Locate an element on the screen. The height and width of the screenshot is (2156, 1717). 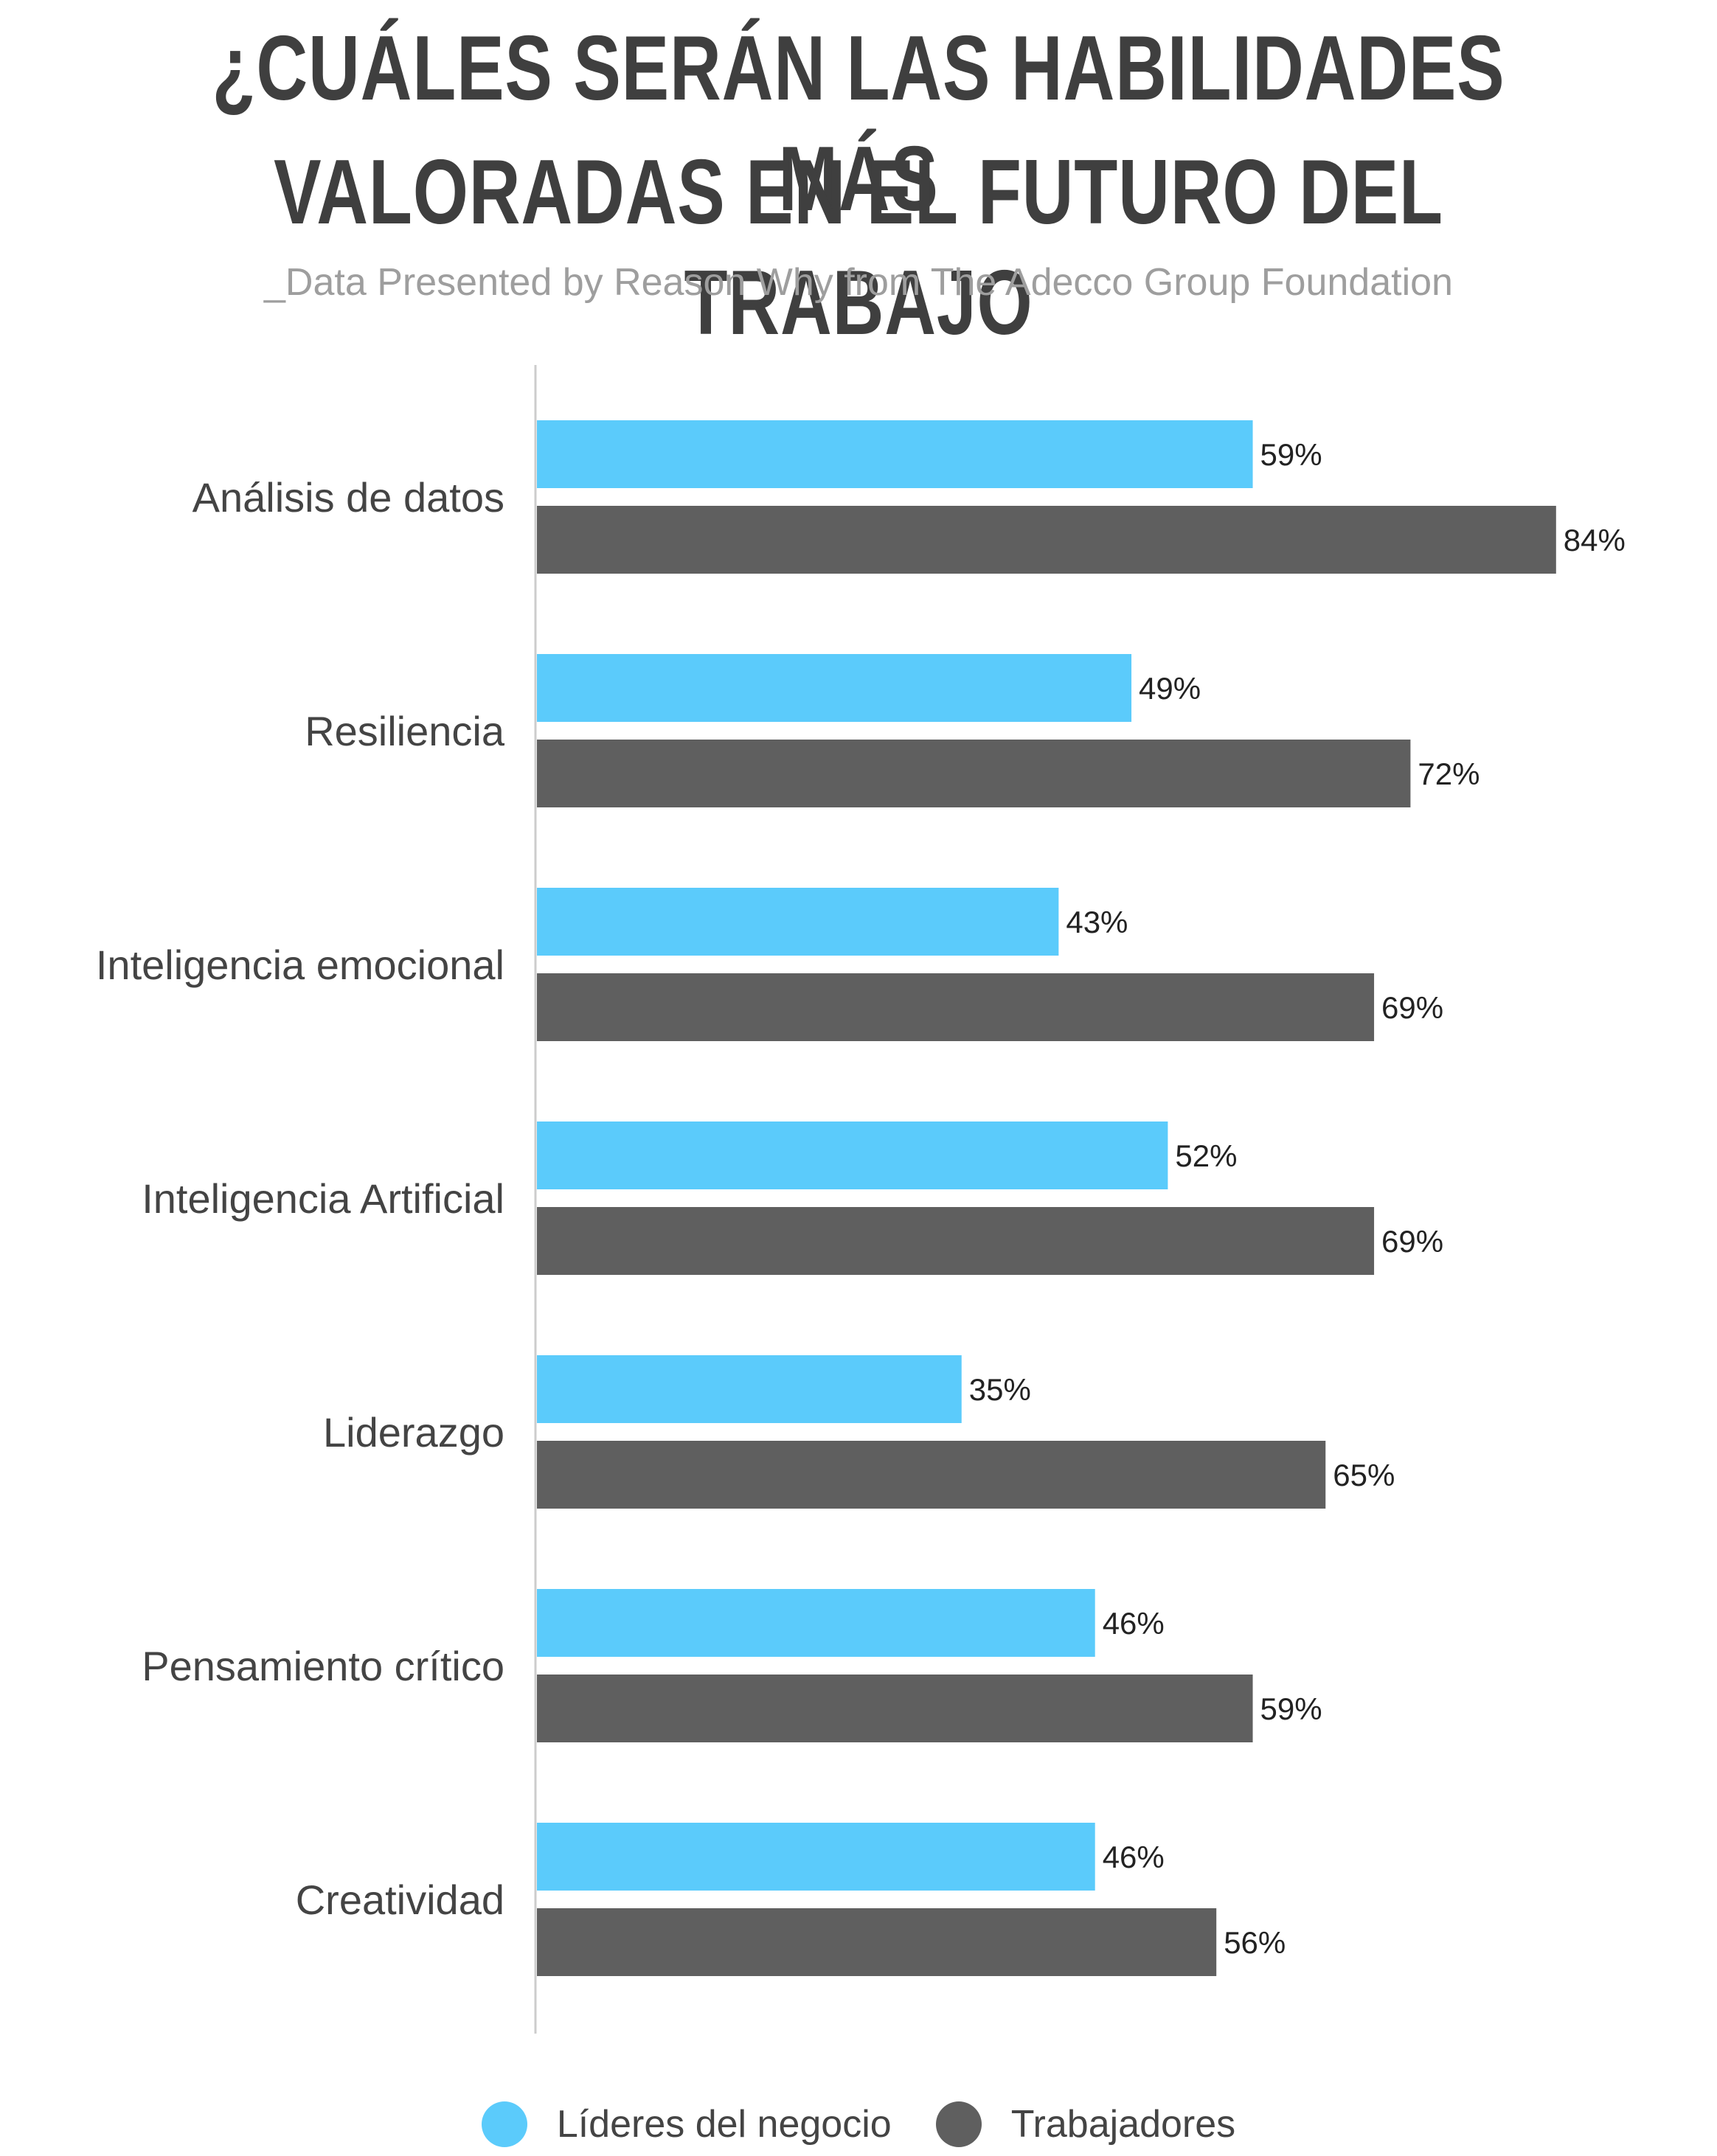
legend-swatch-trabajadores is located at coordinates (959, 2124).